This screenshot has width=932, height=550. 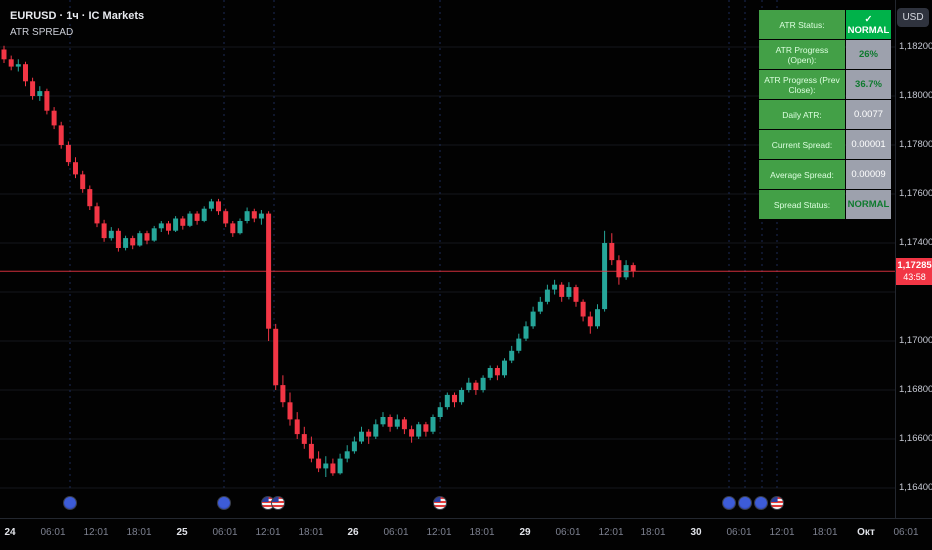 I want to click on price-scale-label: 1,18200, so click(x=915, y=47).